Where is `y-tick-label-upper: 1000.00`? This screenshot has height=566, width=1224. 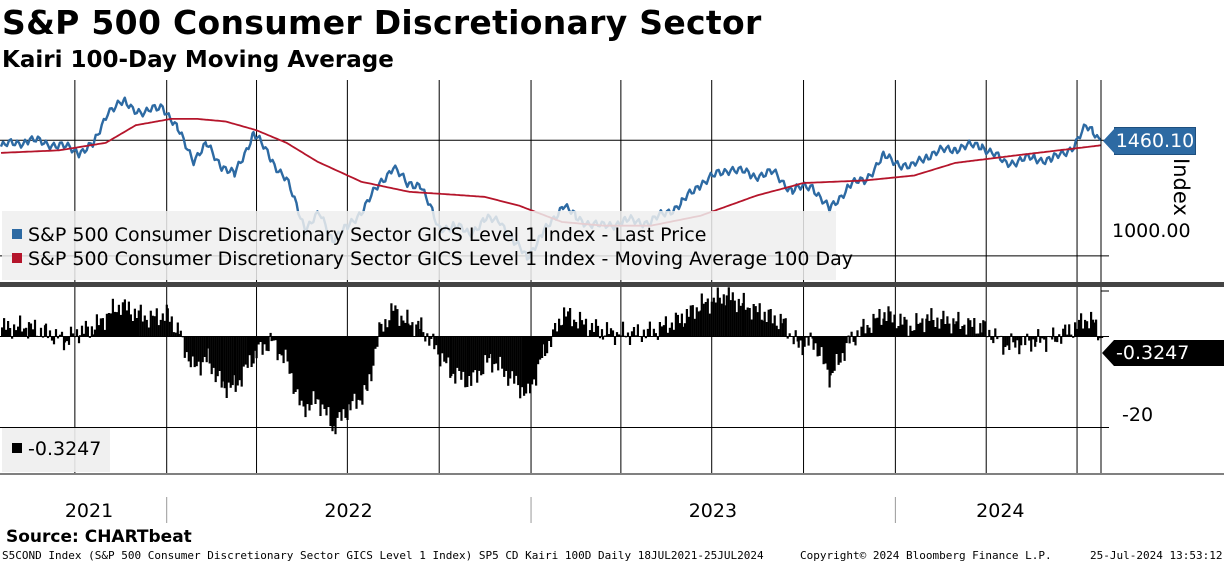
y-tick-label-upper: 1000.00 is located at coordinates (1151, 231).